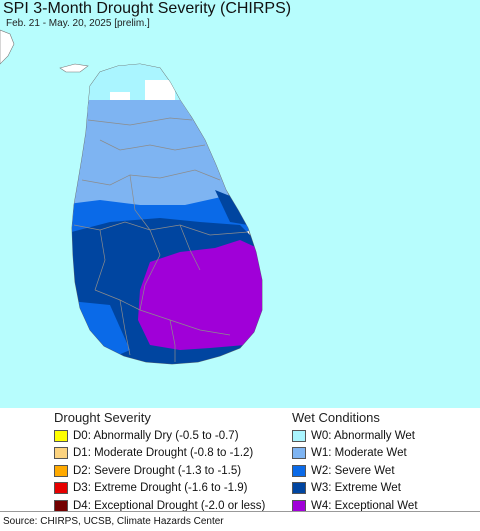 Image resolution: width=480 pixels, height=531 pixels. Describe the element at coordinates (169, 505) in the screenshot. I see `legend-label-d4: D4: Exceptional Drought (-2.0 or less)` at that location.